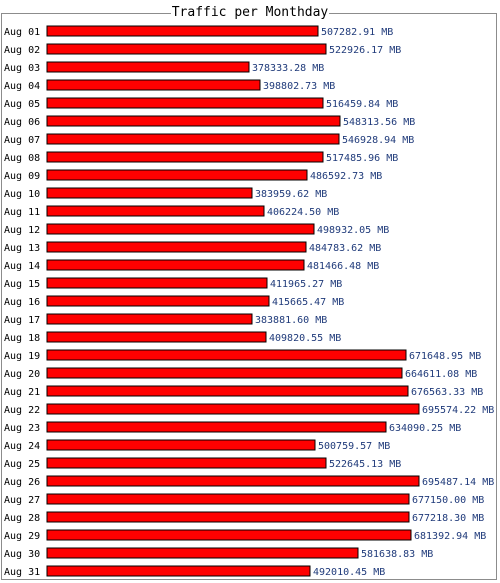  Describe the element at coordinates (448, 518) in the screenshot. I see `value-label: 677218.30 MB` at that location.